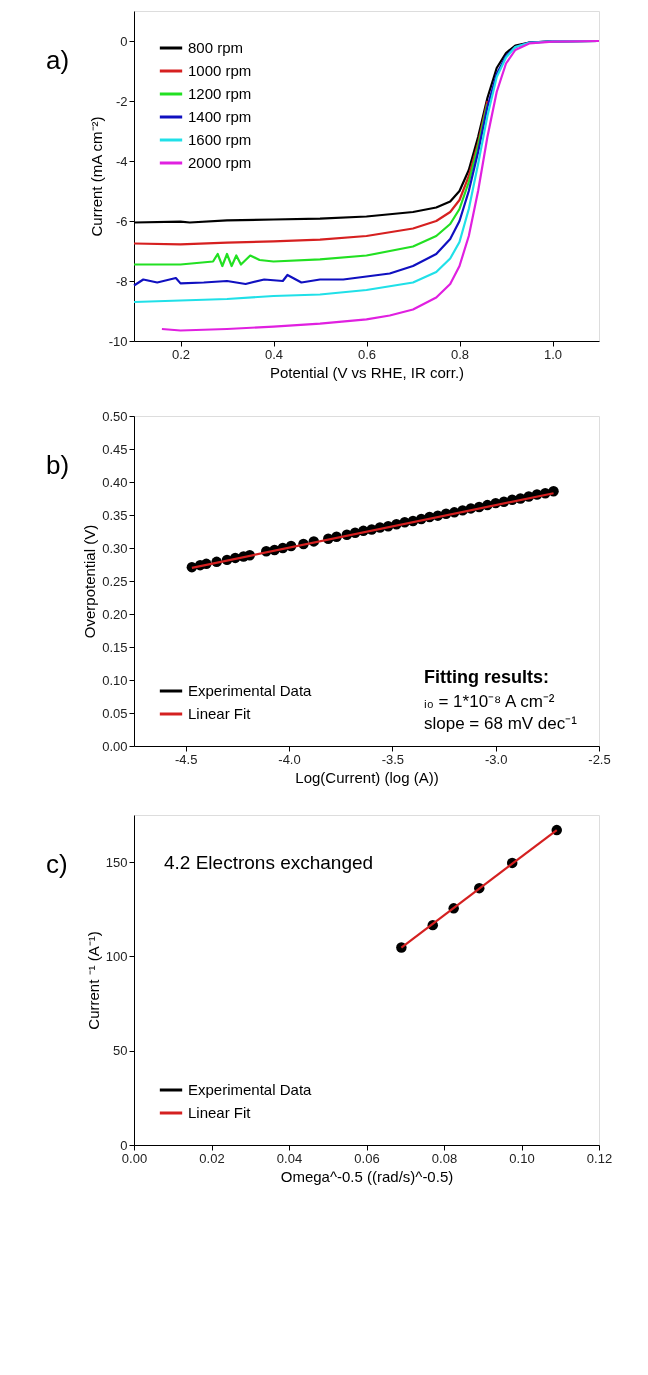  Describe the element at coordinates (115, 416) in the screenshot. I see `y-tick-label: 0.50` at that location.